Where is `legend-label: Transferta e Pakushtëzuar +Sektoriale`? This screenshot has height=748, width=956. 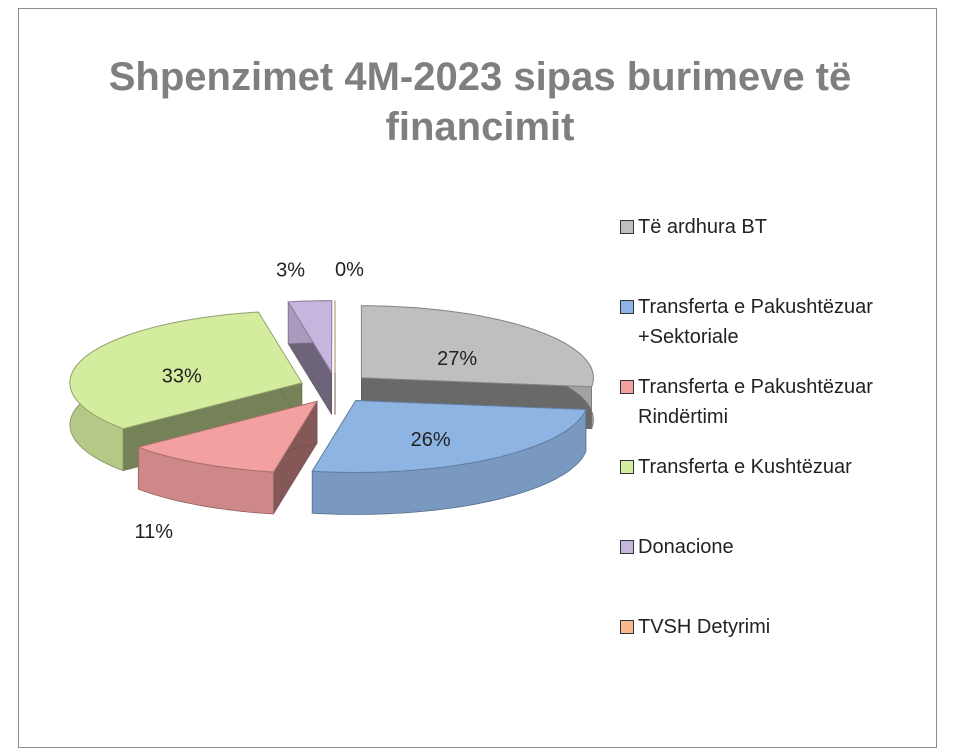 legend-label: Transferta e Pakushtëzuar +Sektoriale is located at coordinates (755, 322).